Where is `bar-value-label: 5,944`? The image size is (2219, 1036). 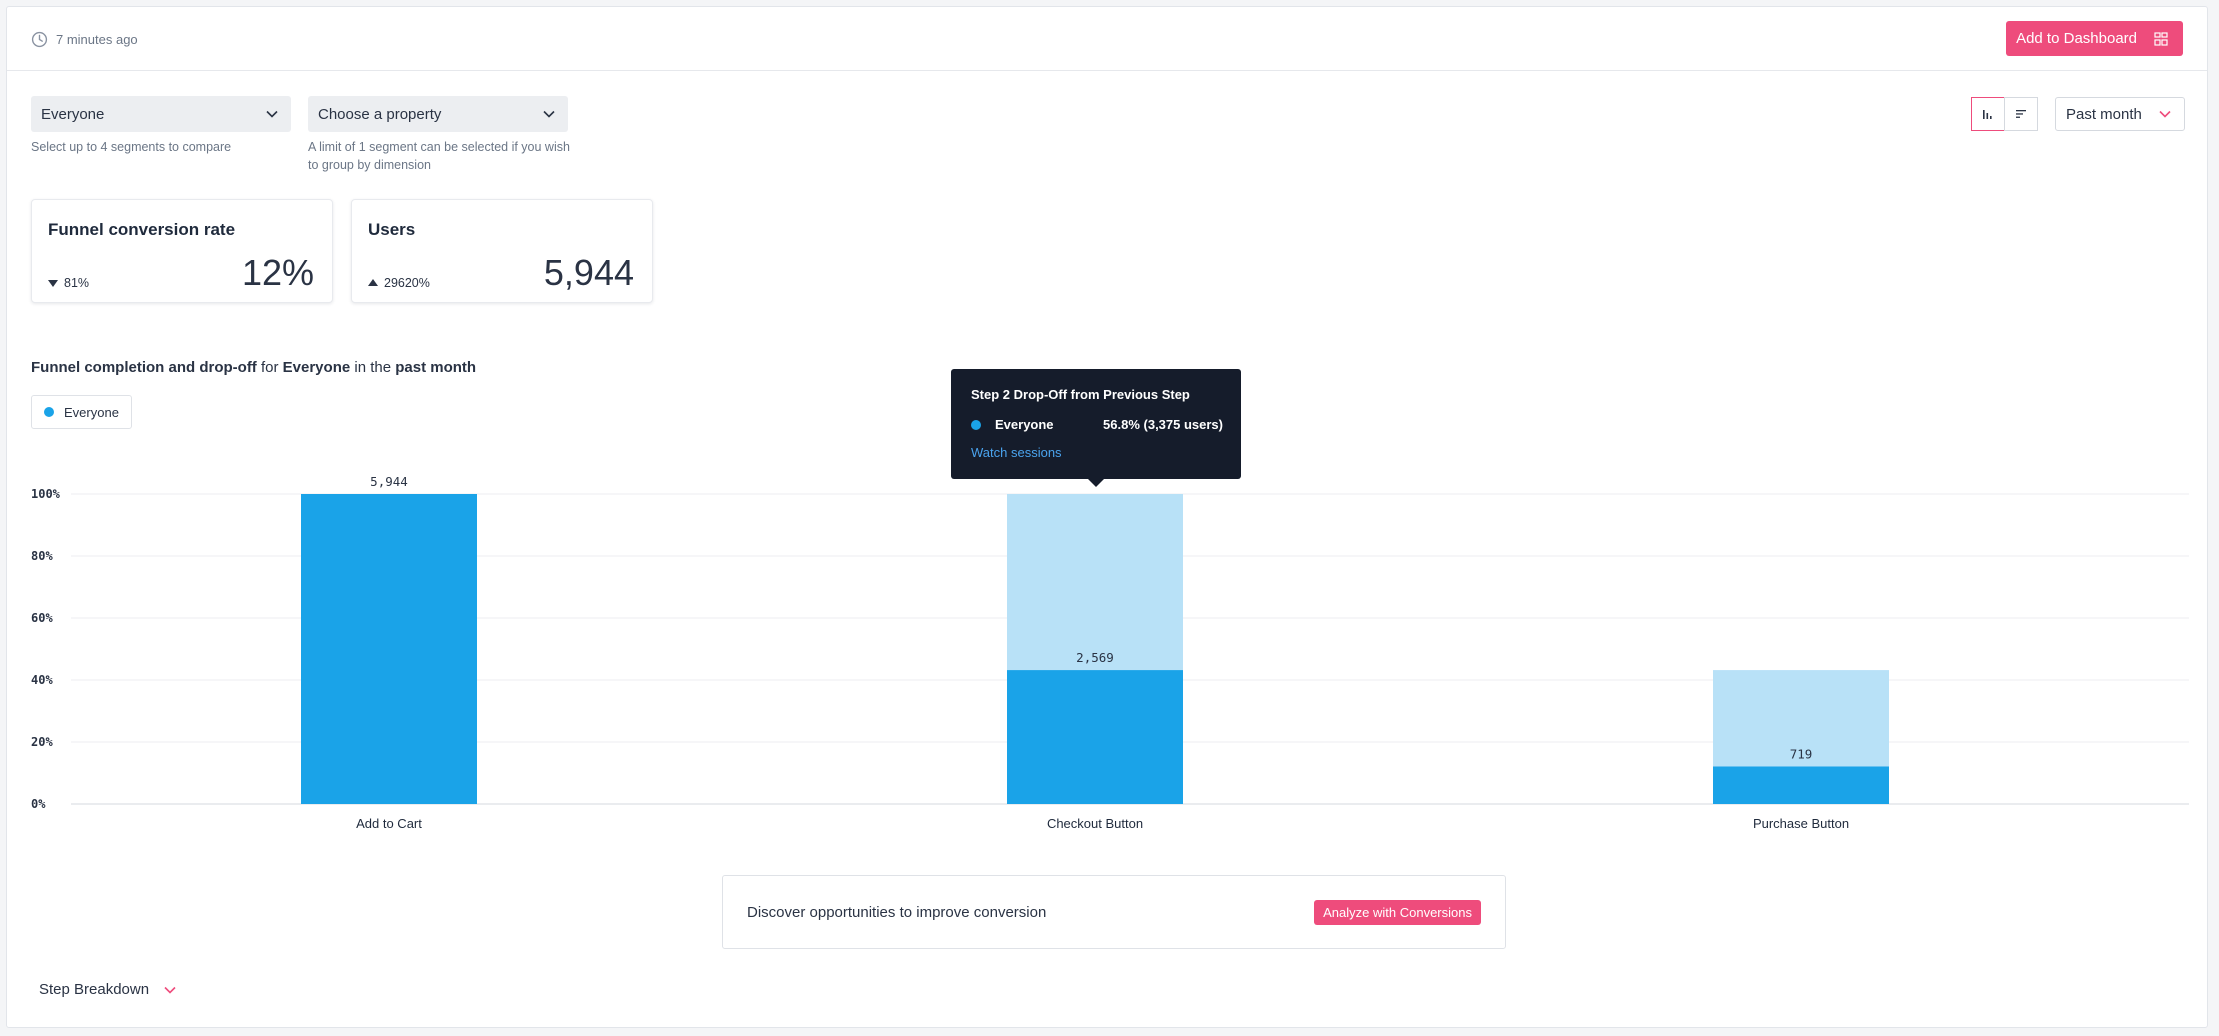
bar-value-label: 5,944 is located at coordinates (389, 481).